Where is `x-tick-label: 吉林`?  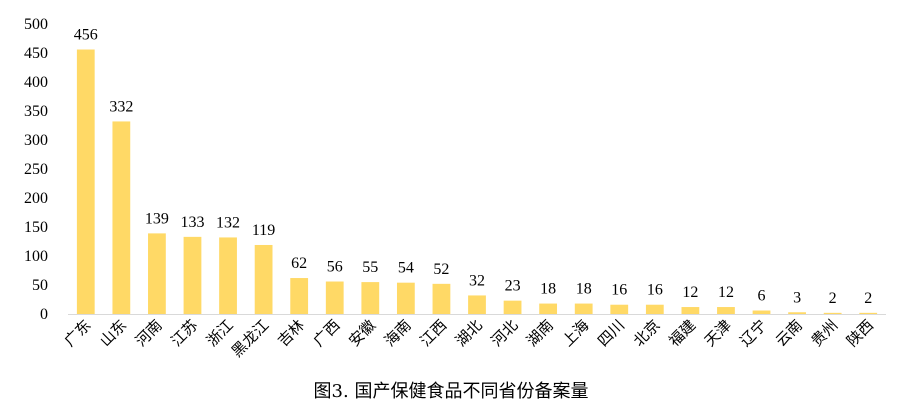 x-tick-label: 吉林 is located at coordinates (291, 333).